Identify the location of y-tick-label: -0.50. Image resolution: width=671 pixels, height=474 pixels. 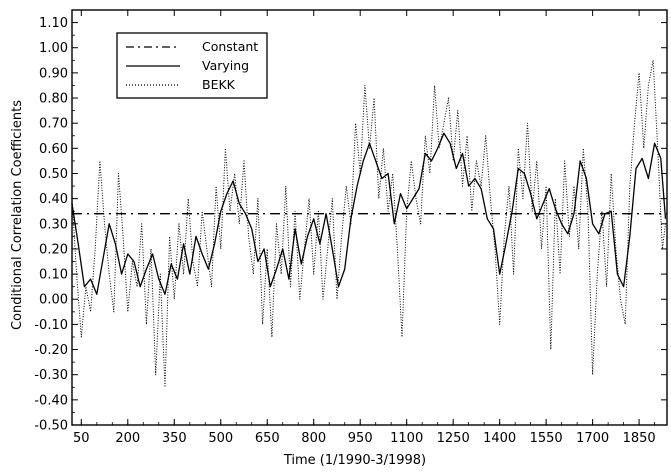
(51, 426).